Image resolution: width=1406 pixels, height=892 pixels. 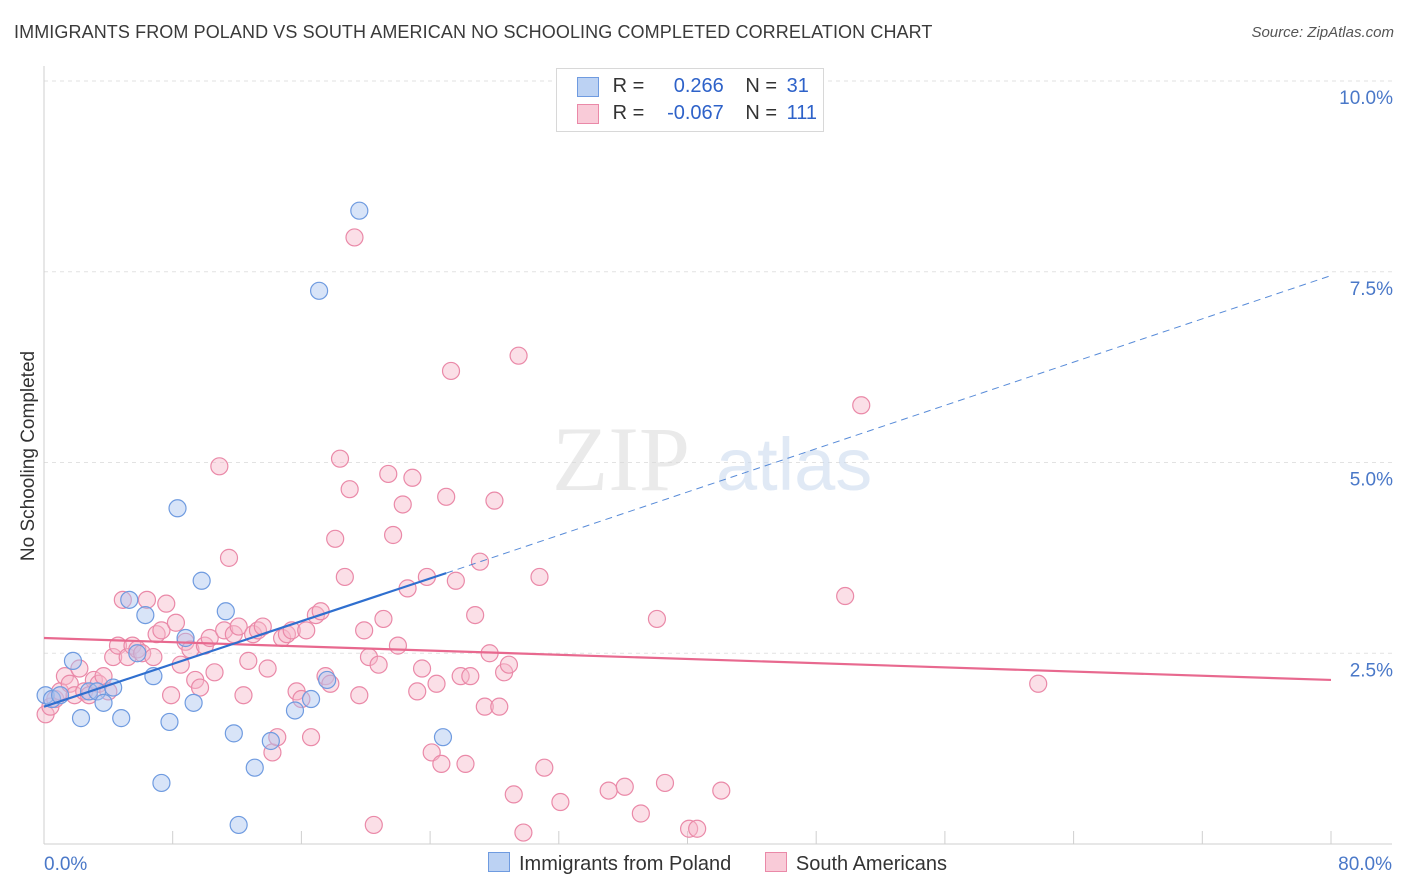 What do you see at coordinates (693, 88) in the screenshot?
I see `legend-row-poland: R = 0.266 N = 31` at bounding box center [693, 88].